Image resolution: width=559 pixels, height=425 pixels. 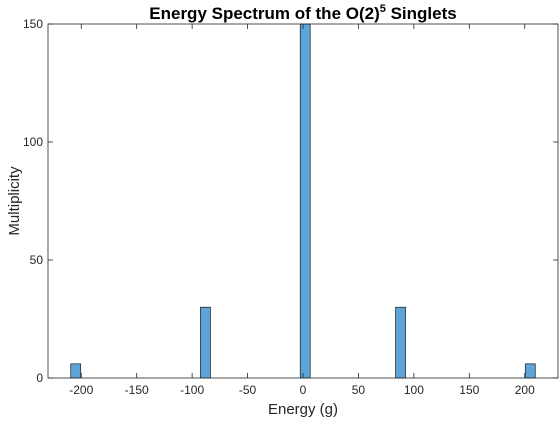 I want to click on x-tick-label-1: -150, so click(x=137, y=390).